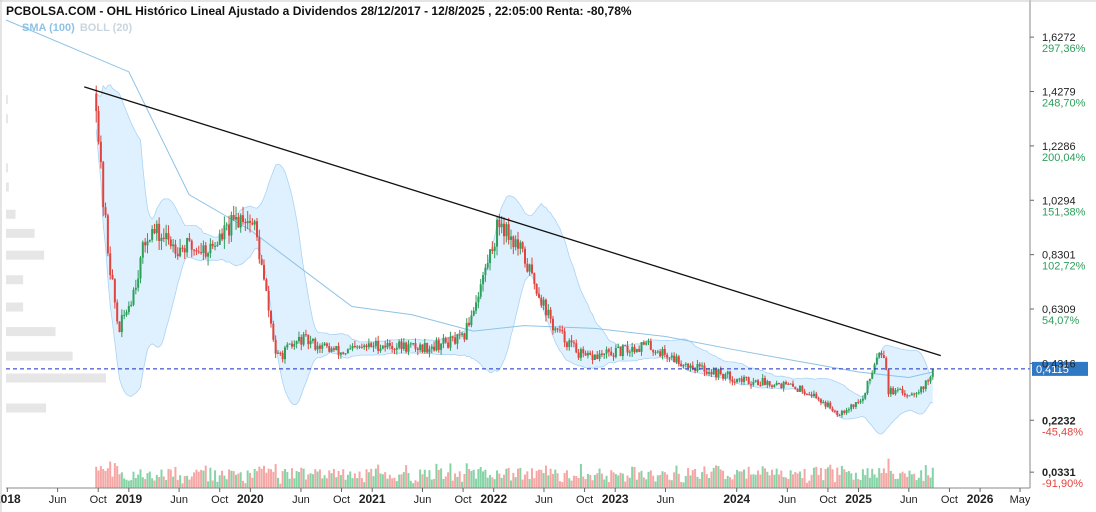 Image resolution: width=1096 pixels, height=512 pixels. Describe the element at coordinates (666, 500) in the screenshot. I see `x-tick-label: Jun` at that location.